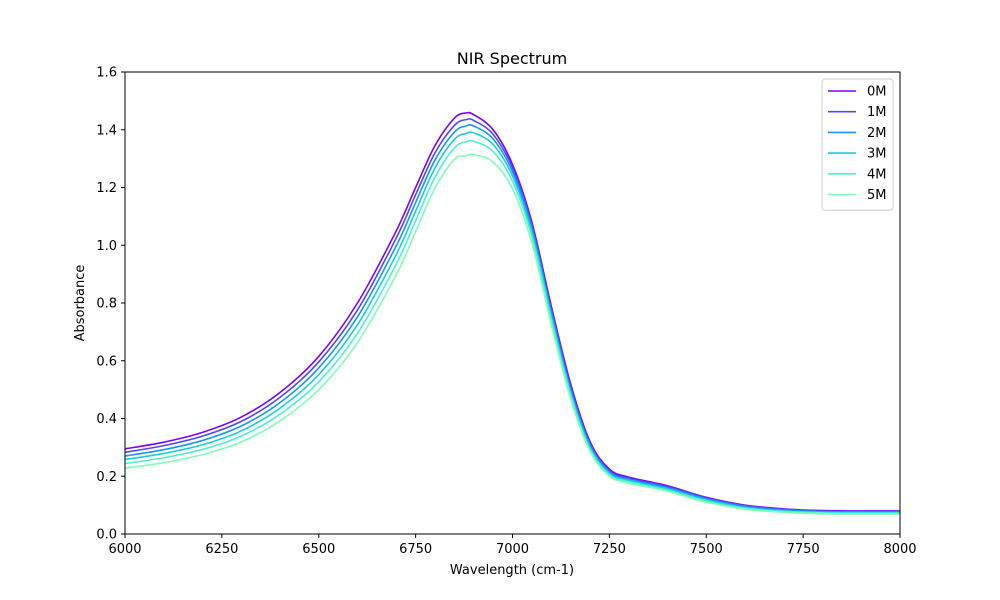 Image resolution: width=1000 pixels, height=600 pixels. Describe the element at coordinates (106, 188) in the screenshot. I see `y-tick-label: 1.2` at that location.